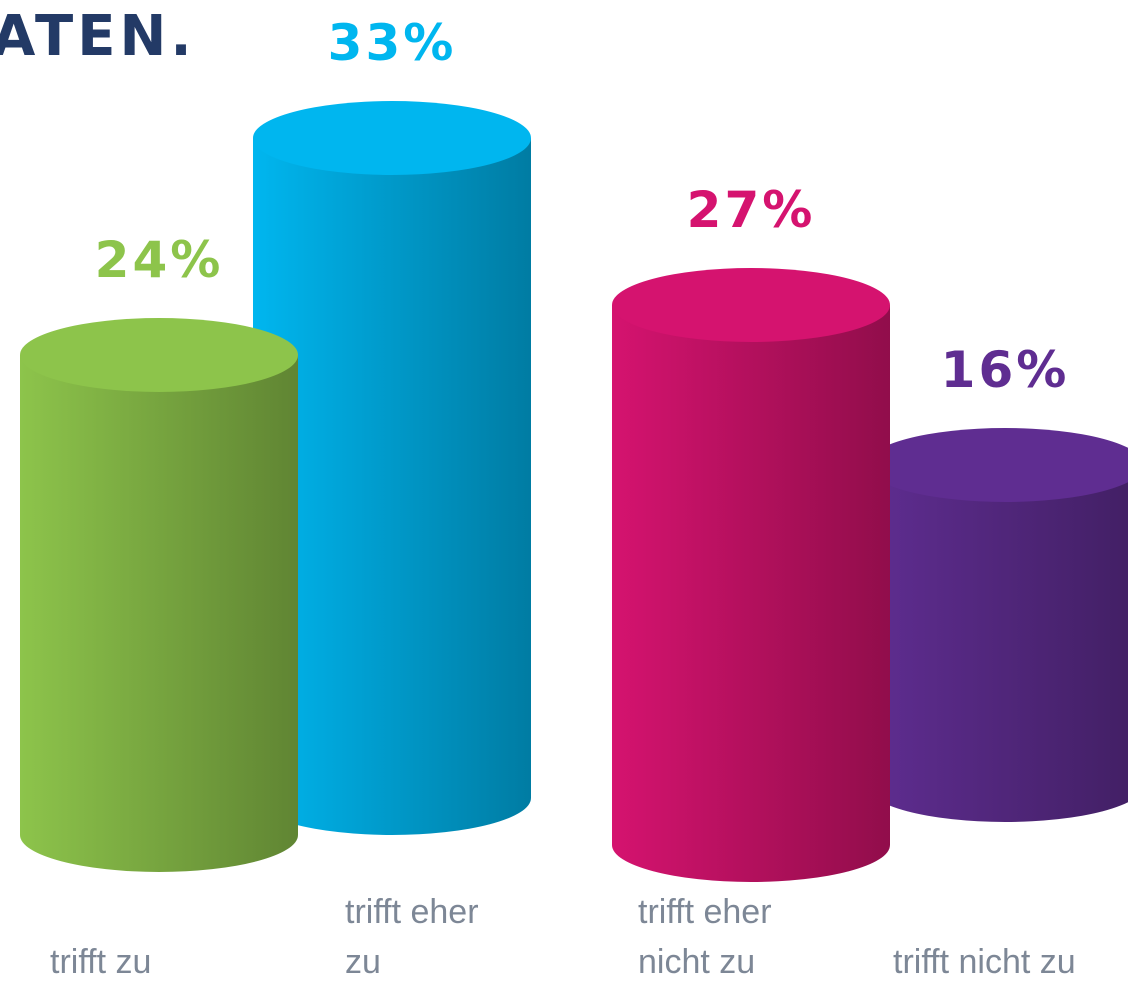 Image resolution: width=1128 pixels, height=987 pixels. I want to click on category-label: trifft eher nicht zu, so click(705, 937).